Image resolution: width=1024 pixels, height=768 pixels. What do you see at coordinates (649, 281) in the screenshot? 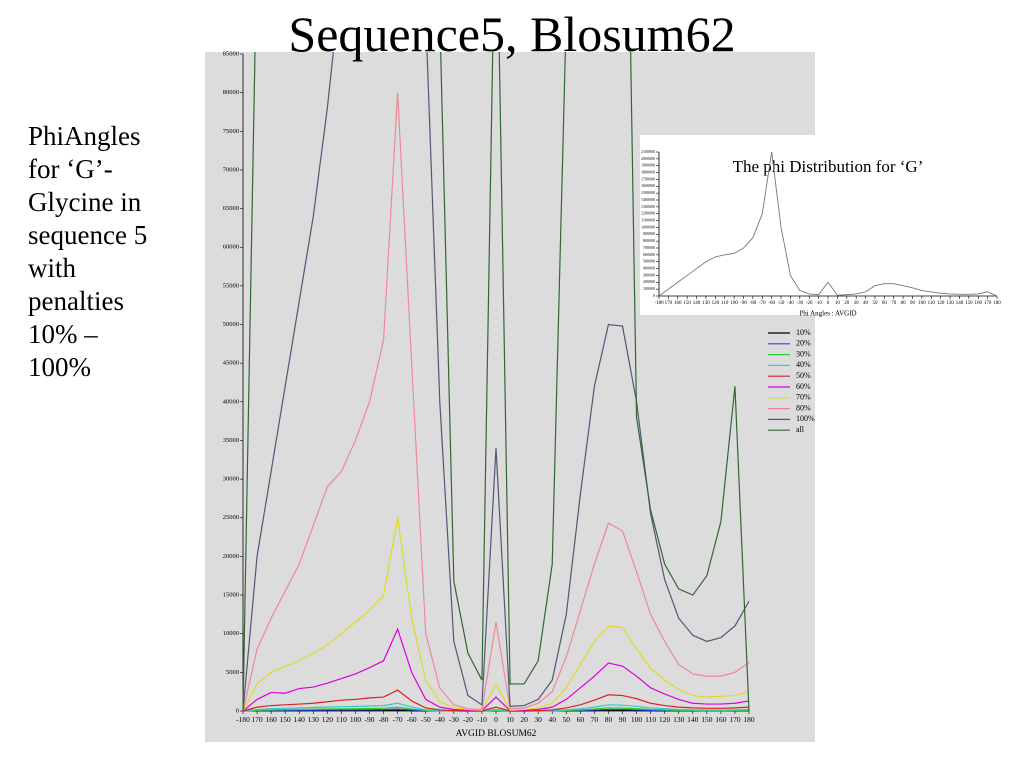
I see `y-tick-label: 200000` at bounding box center [649, 281].